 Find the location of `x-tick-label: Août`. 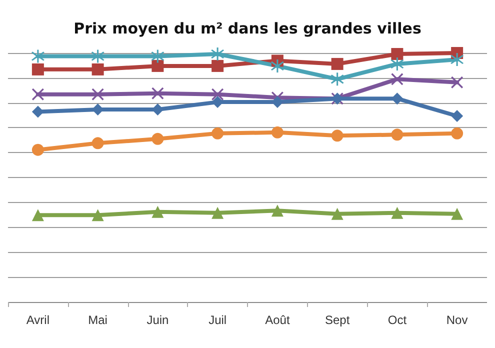

x-tick-label: Août is located at coordinates (277, 320).